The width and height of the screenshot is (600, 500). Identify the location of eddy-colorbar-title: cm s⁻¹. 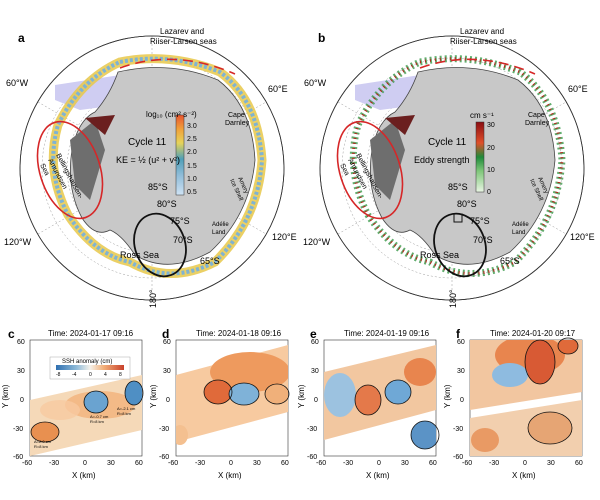
(482, 115).